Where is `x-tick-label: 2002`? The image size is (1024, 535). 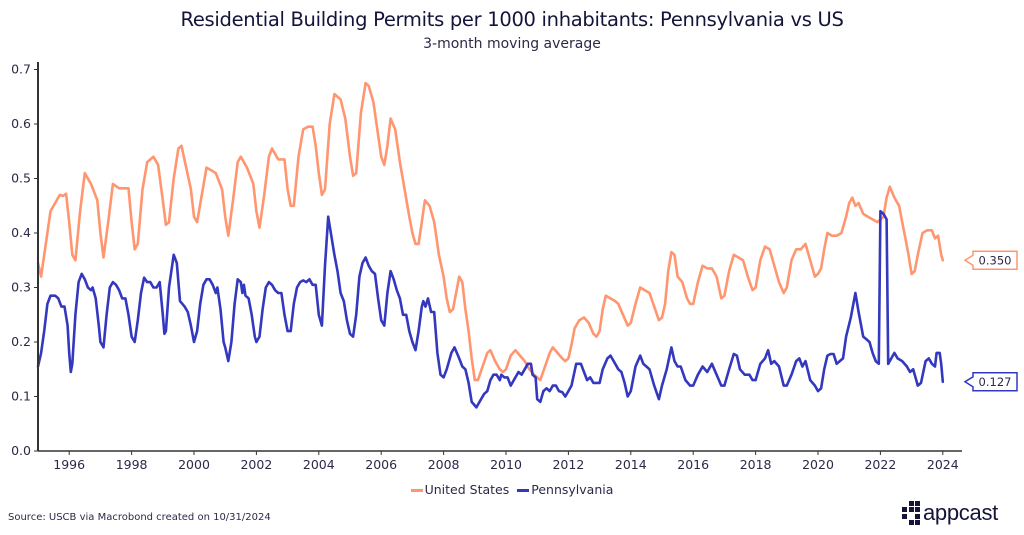
x-tick-label: 2002 is located at coordinates (256, 464).